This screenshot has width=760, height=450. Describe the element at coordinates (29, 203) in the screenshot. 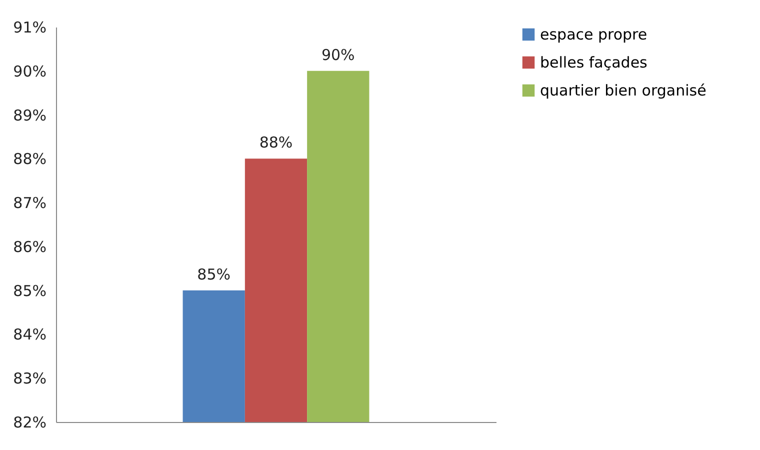

I see `y-tick-label: 87%` at that location.